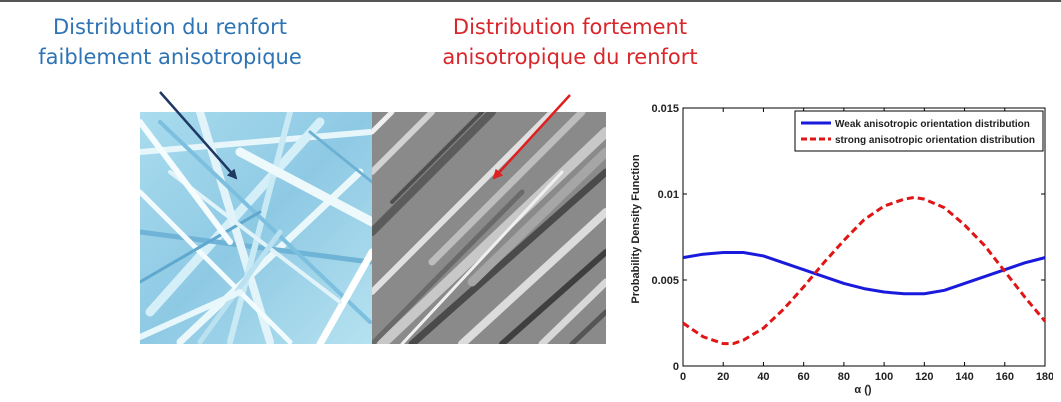  I want to click on x-tick-label: 160, so click(1005, 377).